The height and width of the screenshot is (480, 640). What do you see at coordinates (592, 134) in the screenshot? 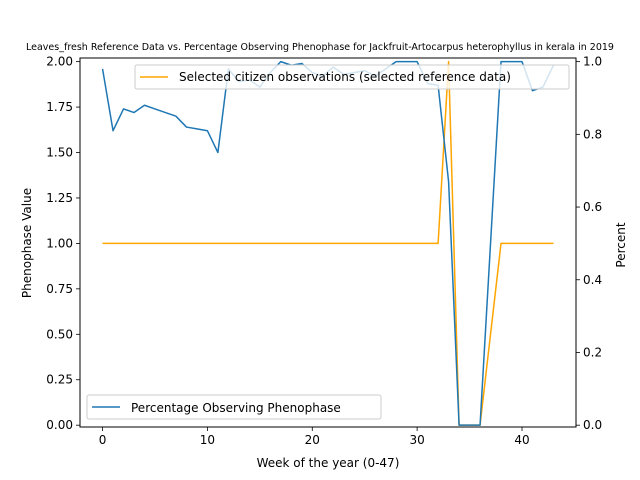
I see `y-right-tick-label: 0.8` at bounding box center [592, 134].